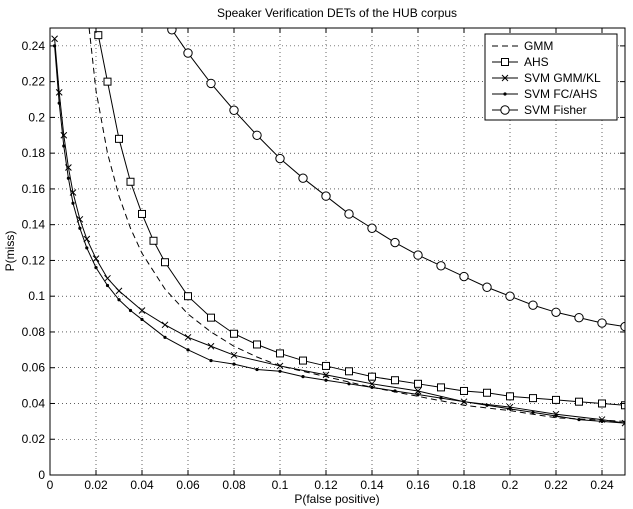 The image size is (633, 509). I want to click on legend-entry-gmm: GMM, so click(522, 46).